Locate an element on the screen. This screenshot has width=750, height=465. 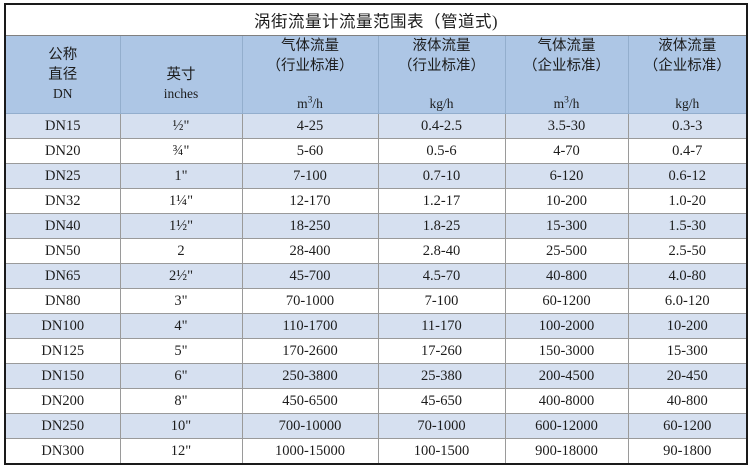
cell-dn: DN250 is located at coordinates (62, 426).